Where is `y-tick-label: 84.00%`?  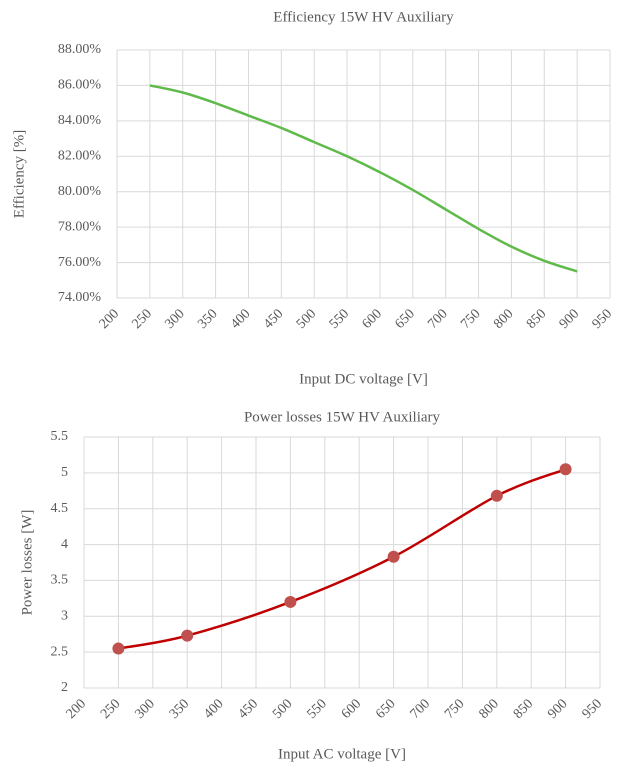
y-tick-label: 84.00% is located at coordinates (80, 120).